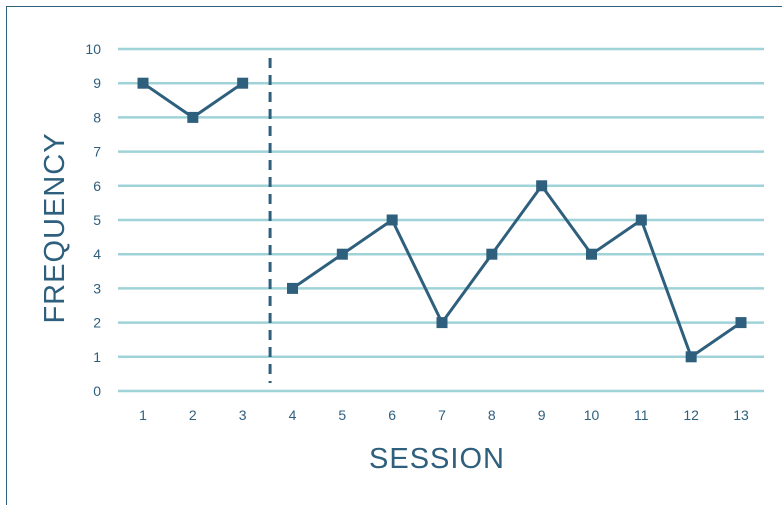 The height and width of the screenshot is (506, 783). What do you see at coordinates (97, 83) in the screenshot?
I see `y-tick-label: 9` at bounding box center [97, 83].